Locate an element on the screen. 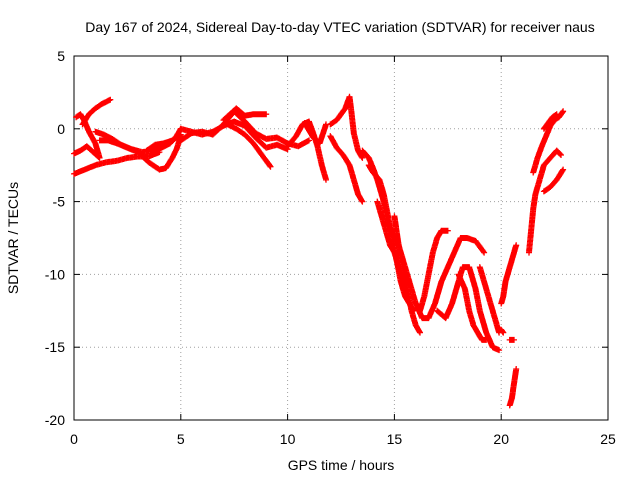 Image resolution: width=640 pixels, height=480 pixels. y-tick-label: -10 is located at coordinates (55, 274).